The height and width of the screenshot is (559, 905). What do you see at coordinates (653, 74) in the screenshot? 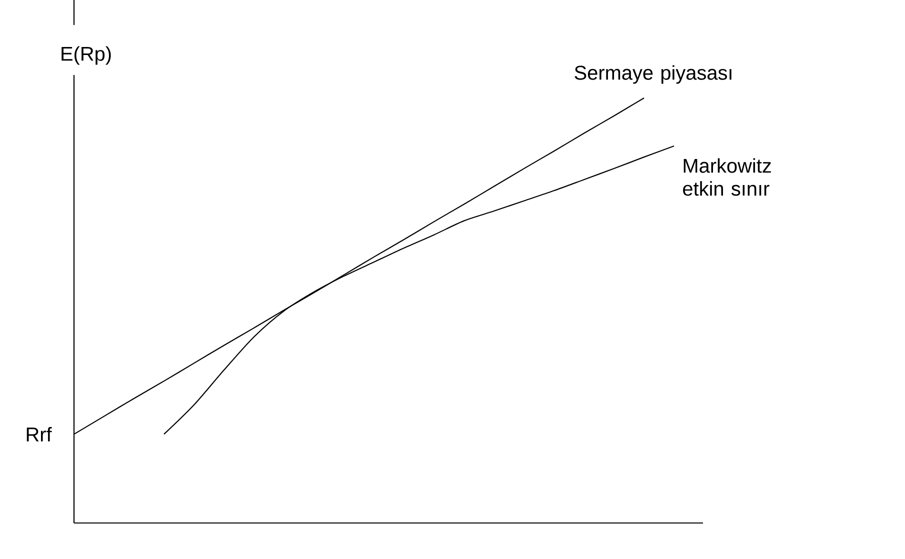
I see `series-label: Sermaye piyasası` at bounding box center [653, 74].